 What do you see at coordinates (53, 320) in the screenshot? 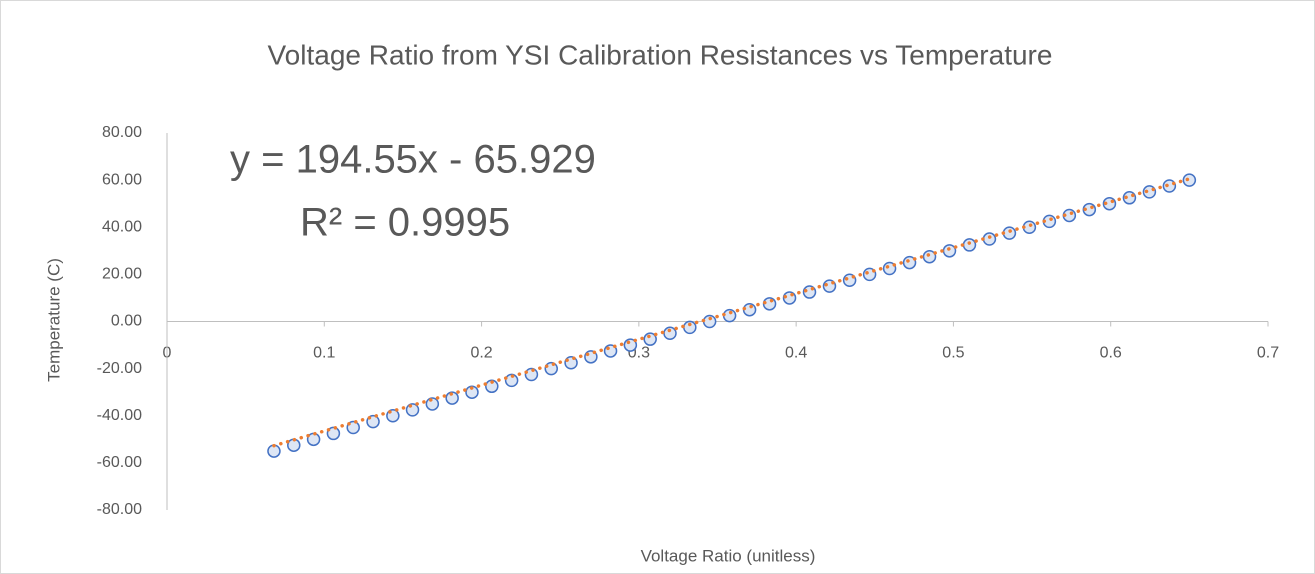
I see `y-axis-label: Temperature (C)` at bounding box center [53, 320].